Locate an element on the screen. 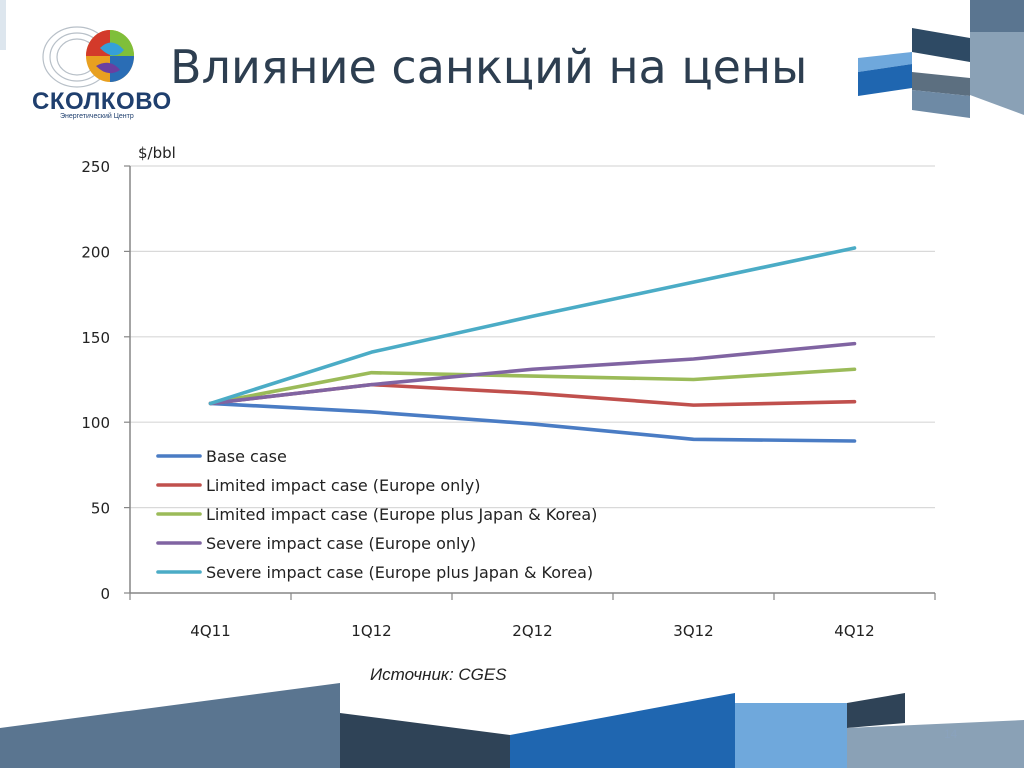 Image resolution: width=1024 pixels, height=768 pixels. skolkovo-logo-emblem is located at coordinates (88, 57).